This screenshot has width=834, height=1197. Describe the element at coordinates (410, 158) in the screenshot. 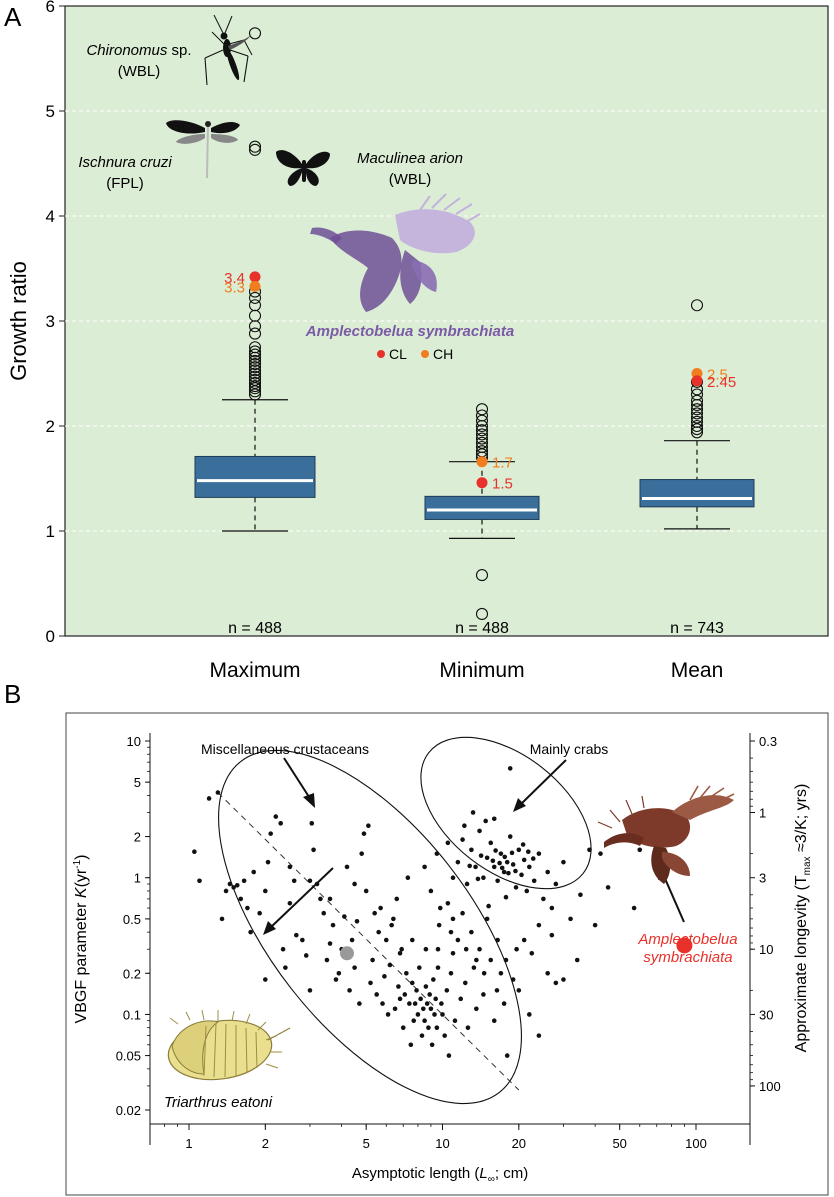

I see `insect-label-maculinea: Maculinea arion` at that location.